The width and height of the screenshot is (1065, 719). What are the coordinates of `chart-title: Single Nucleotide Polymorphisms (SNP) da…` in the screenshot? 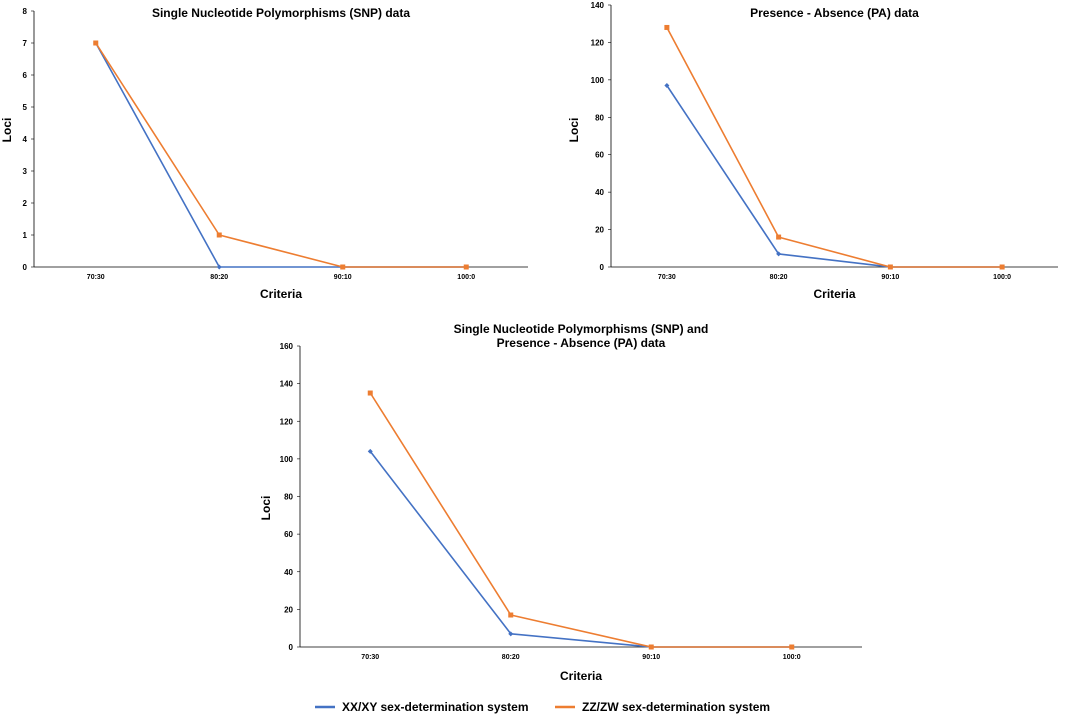 It's located at (281, 13).